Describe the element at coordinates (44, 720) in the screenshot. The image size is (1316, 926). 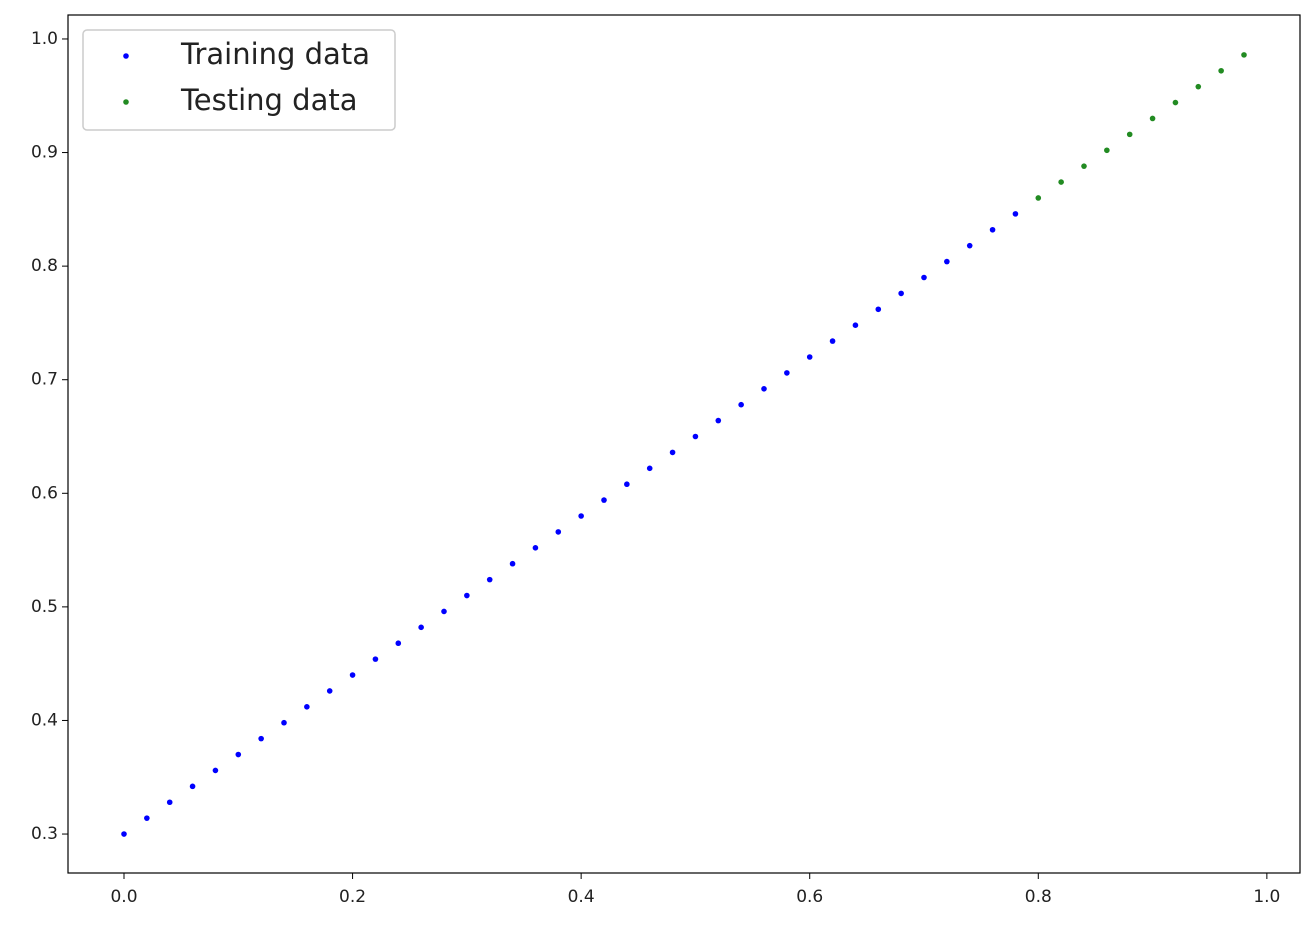
I see `y-tick-label: 0.4` at that location.